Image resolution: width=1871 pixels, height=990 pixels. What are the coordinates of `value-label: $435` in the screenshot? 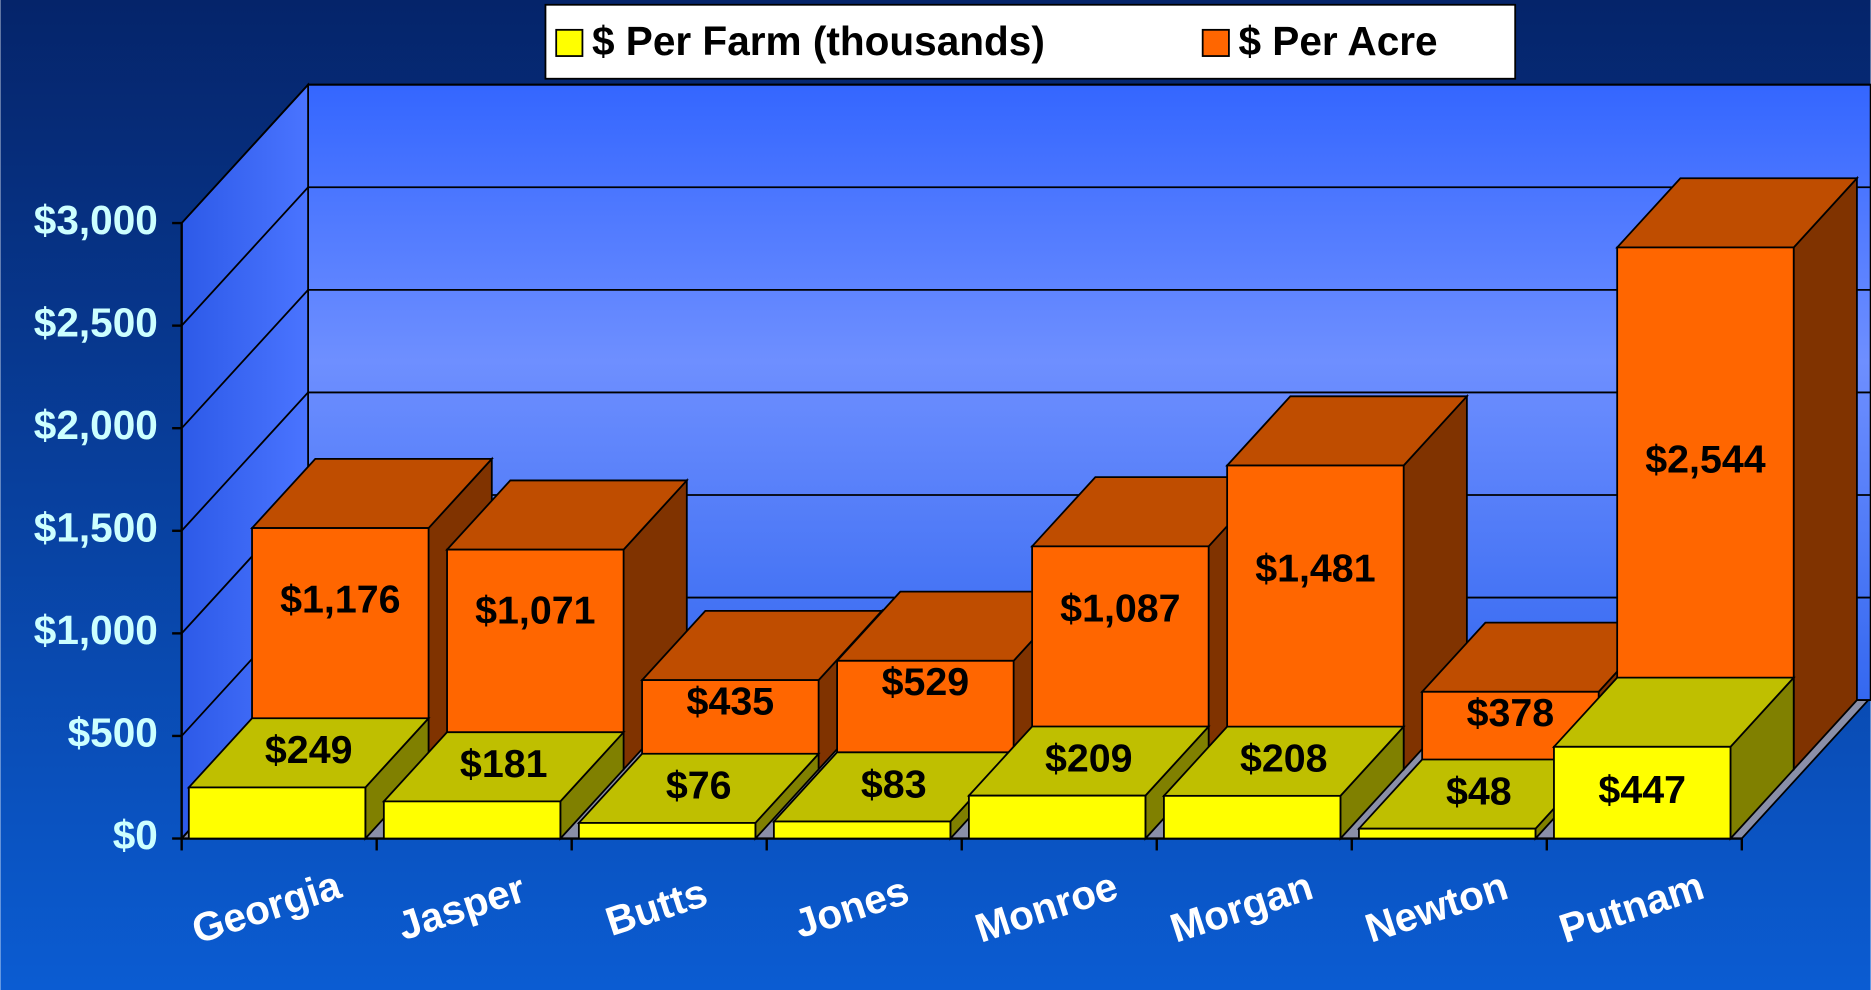 It's located at (731, 701).